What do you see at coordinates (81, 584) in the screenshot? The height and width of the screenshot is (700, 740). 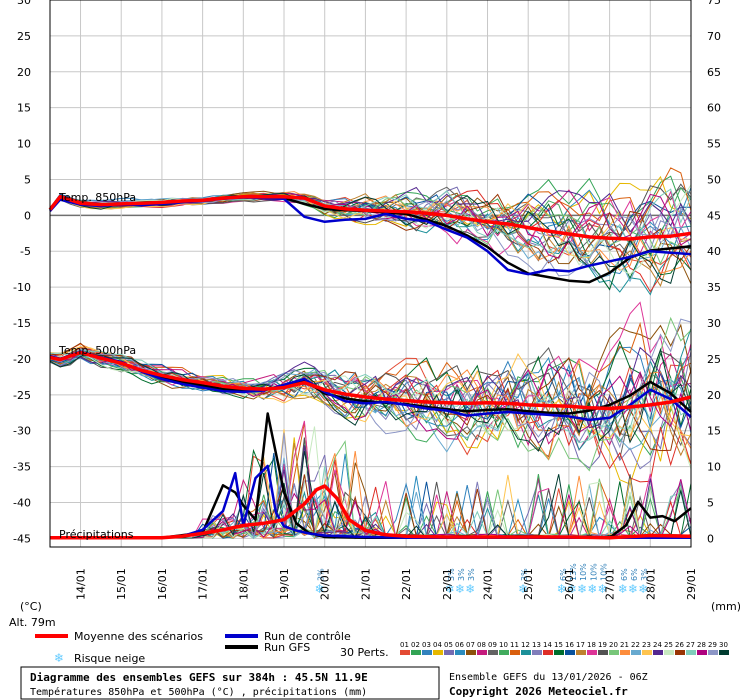 I see `x-tick-label: 14/01` at bounding box center [81, 584].